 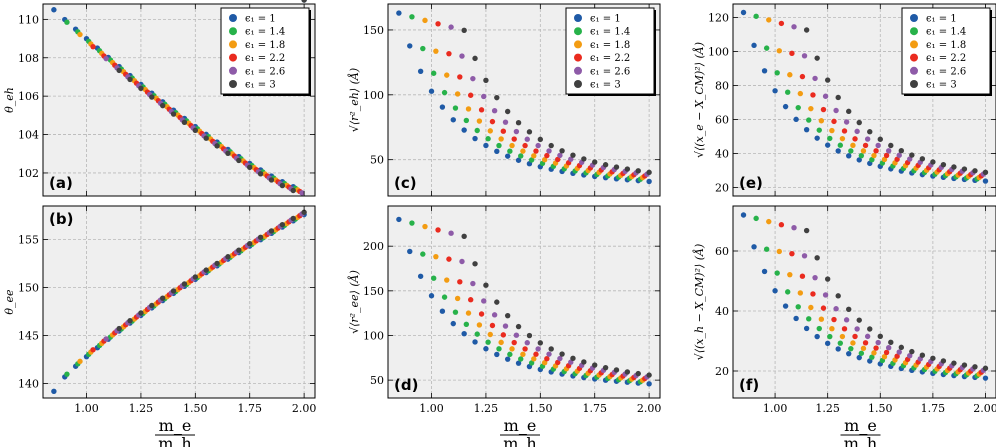 I want to click on plot-frame, so click(x=864, y=302).